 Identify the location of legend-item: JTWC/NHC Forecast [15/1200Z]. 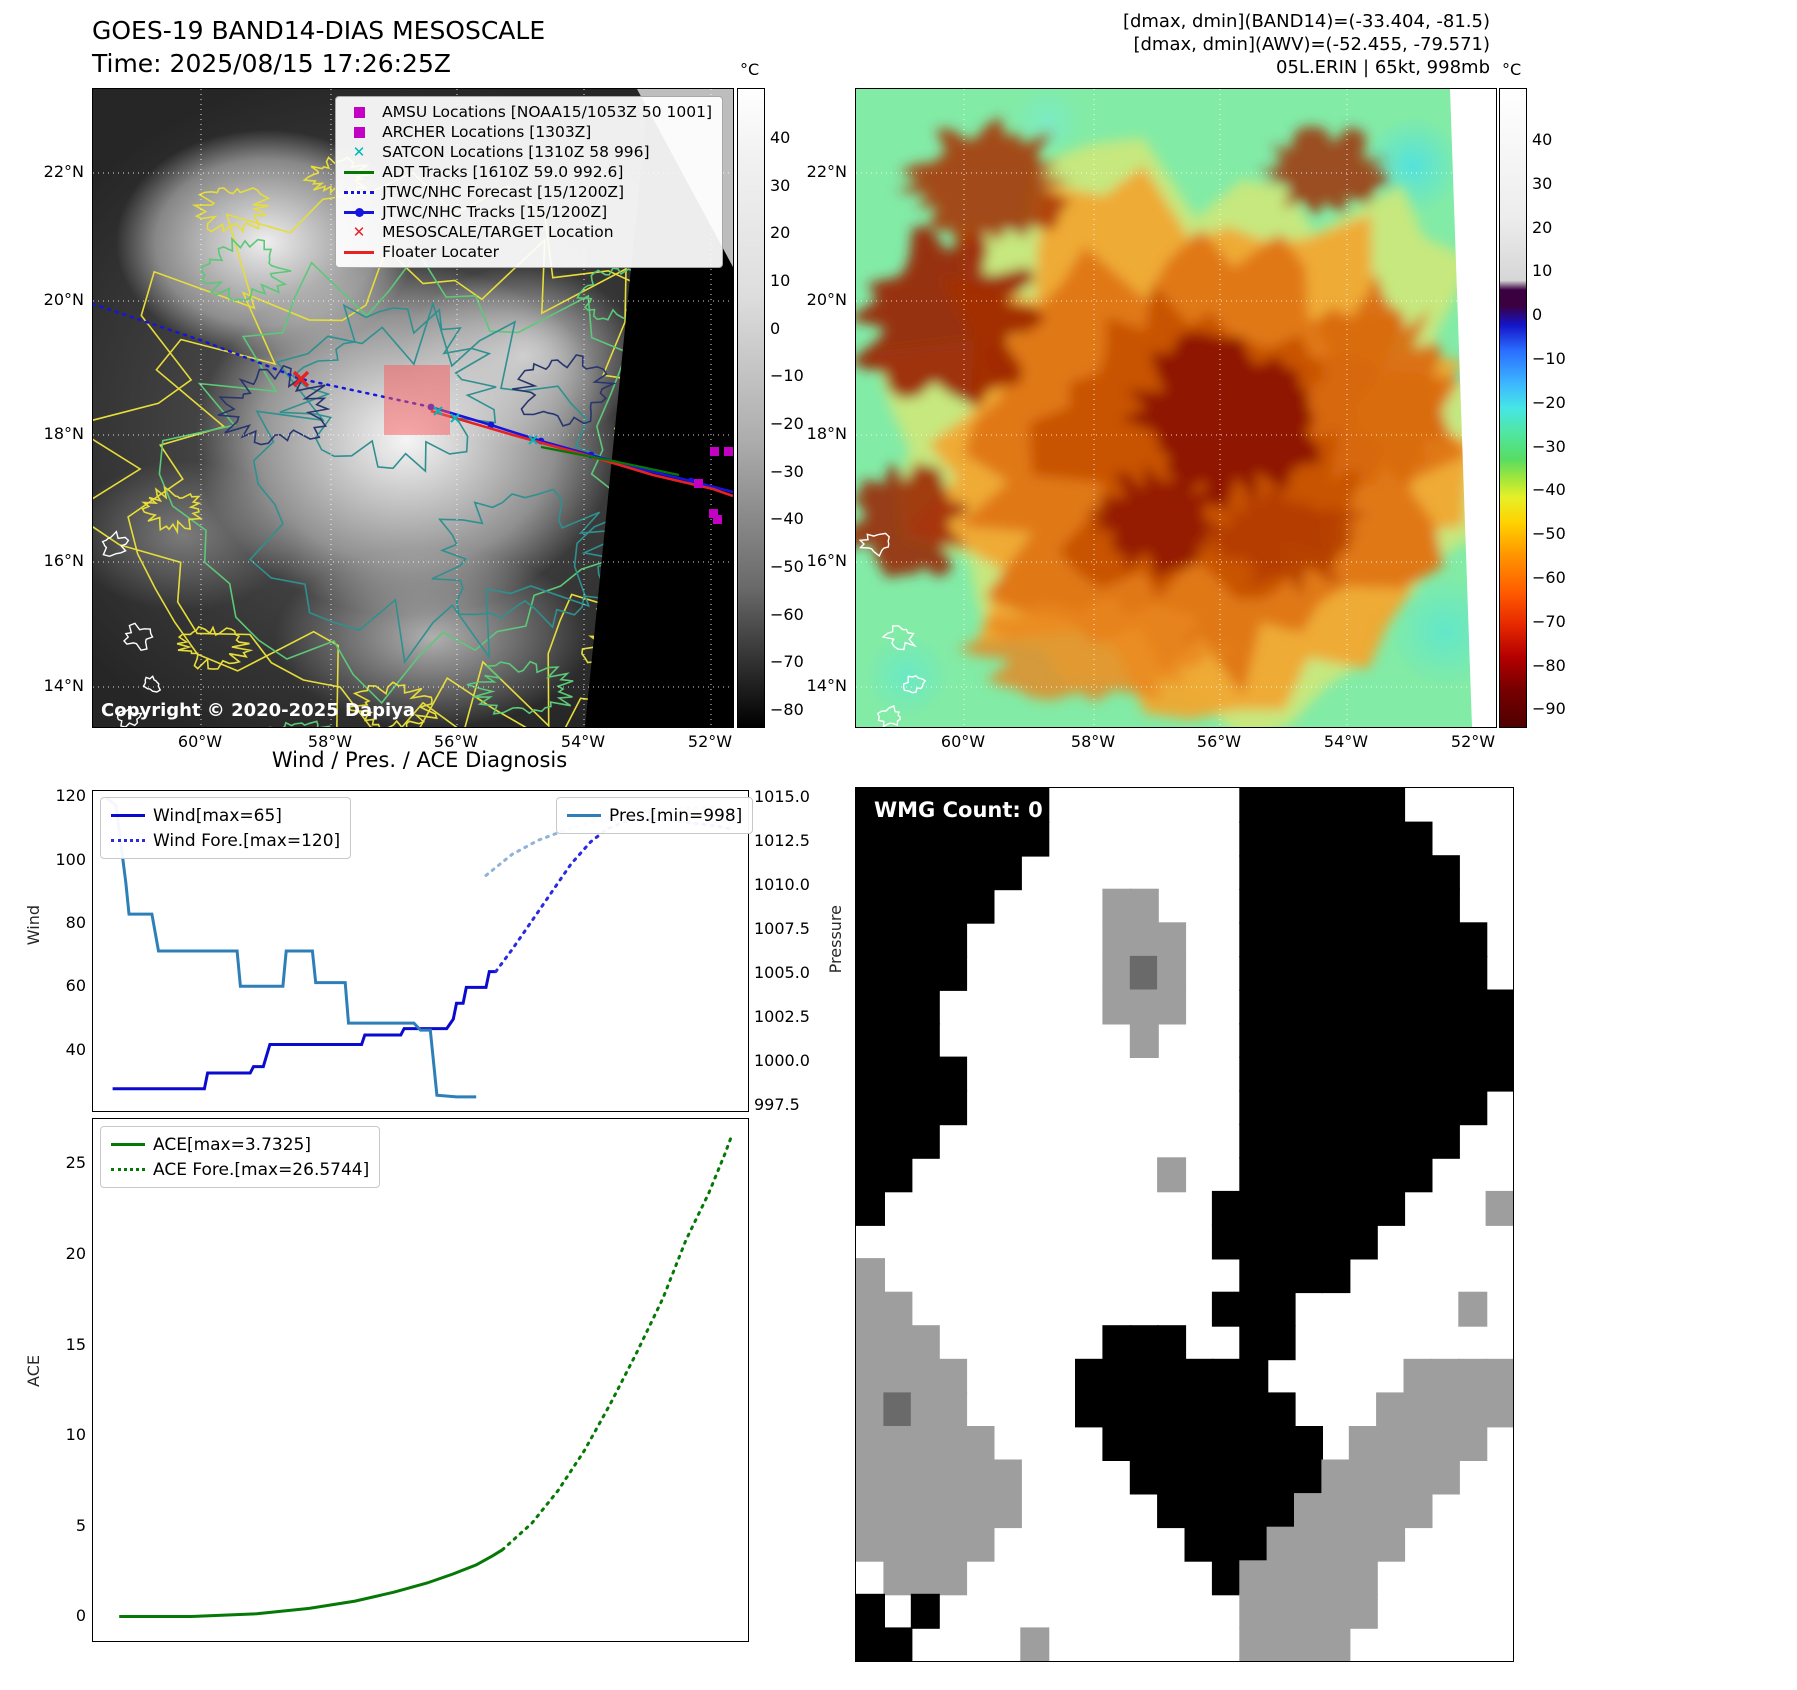
(527, 192).